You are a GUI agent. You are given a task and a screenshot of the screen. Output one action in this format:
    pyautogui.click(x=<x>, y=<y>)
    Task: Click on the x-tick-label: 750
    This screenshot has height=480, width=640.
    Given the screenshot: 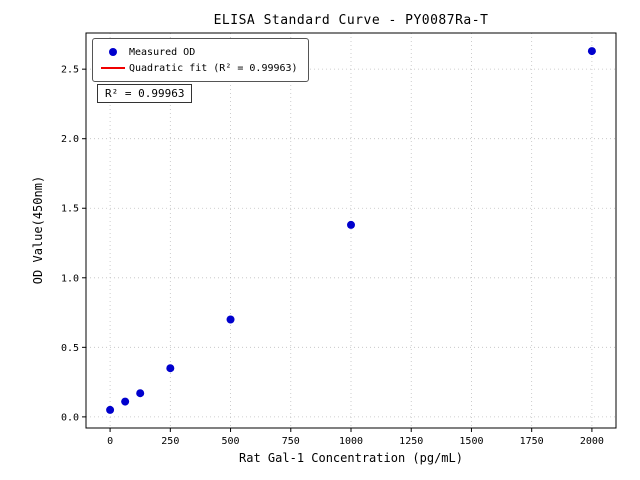 What is the action you would take?
    pyautogui.click(x=291, y=441)
    